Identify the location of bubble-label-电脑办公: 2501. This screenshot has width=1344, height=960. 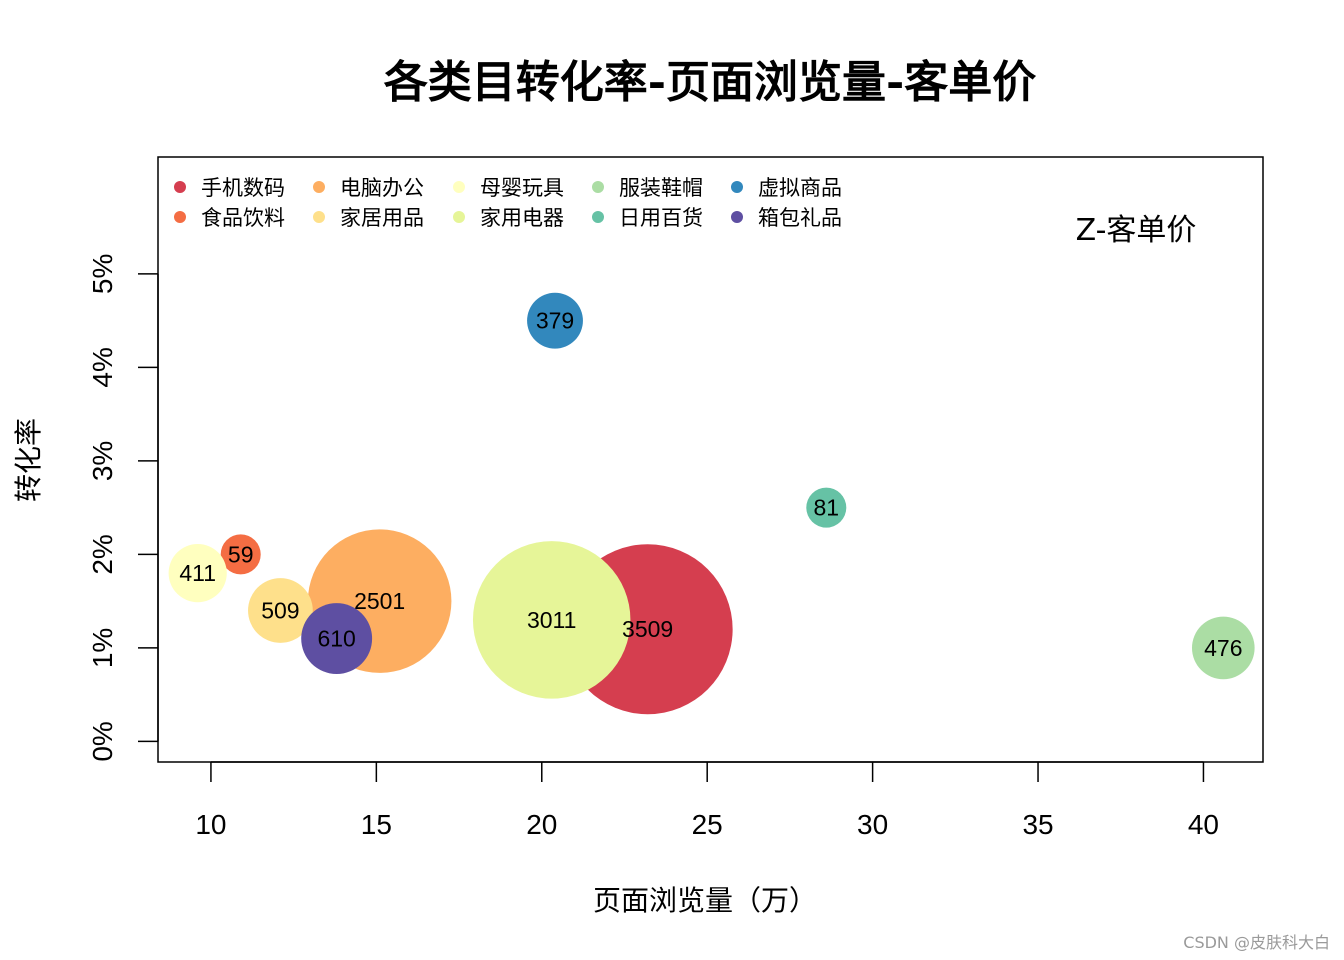
(379, 601).